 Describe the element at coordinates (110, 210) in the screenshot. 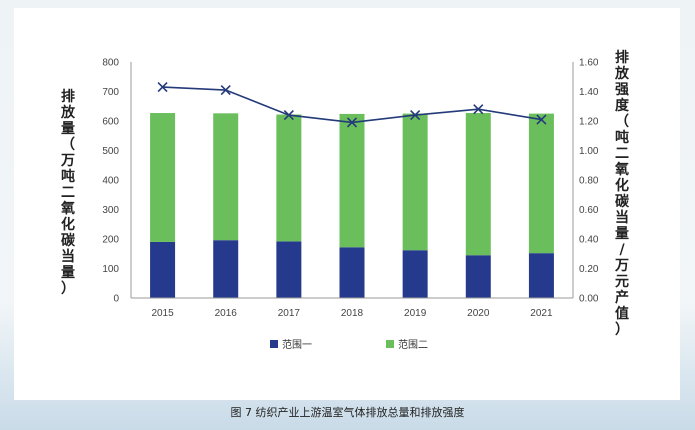

I see `y-tick-label: 300` at that location.